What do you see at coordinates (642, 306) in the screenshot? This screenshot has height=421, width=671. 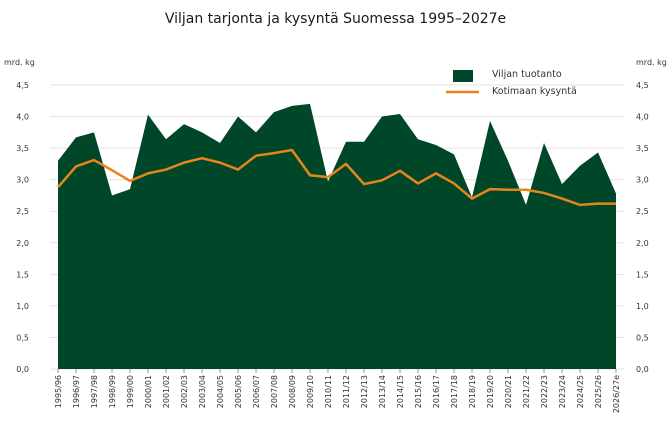 I see `right-tick-label: 1,0` at bounding box center [642, 306].